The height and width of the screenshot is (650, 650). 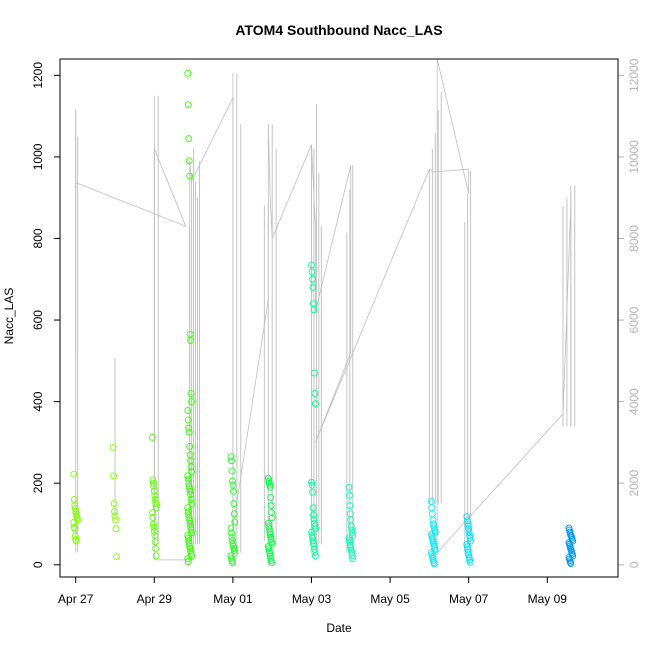 What do you see at coordinates (38, 483) in the screenshot?
I see `y-tick-label-200: 200` at bounding box center [38, 483].